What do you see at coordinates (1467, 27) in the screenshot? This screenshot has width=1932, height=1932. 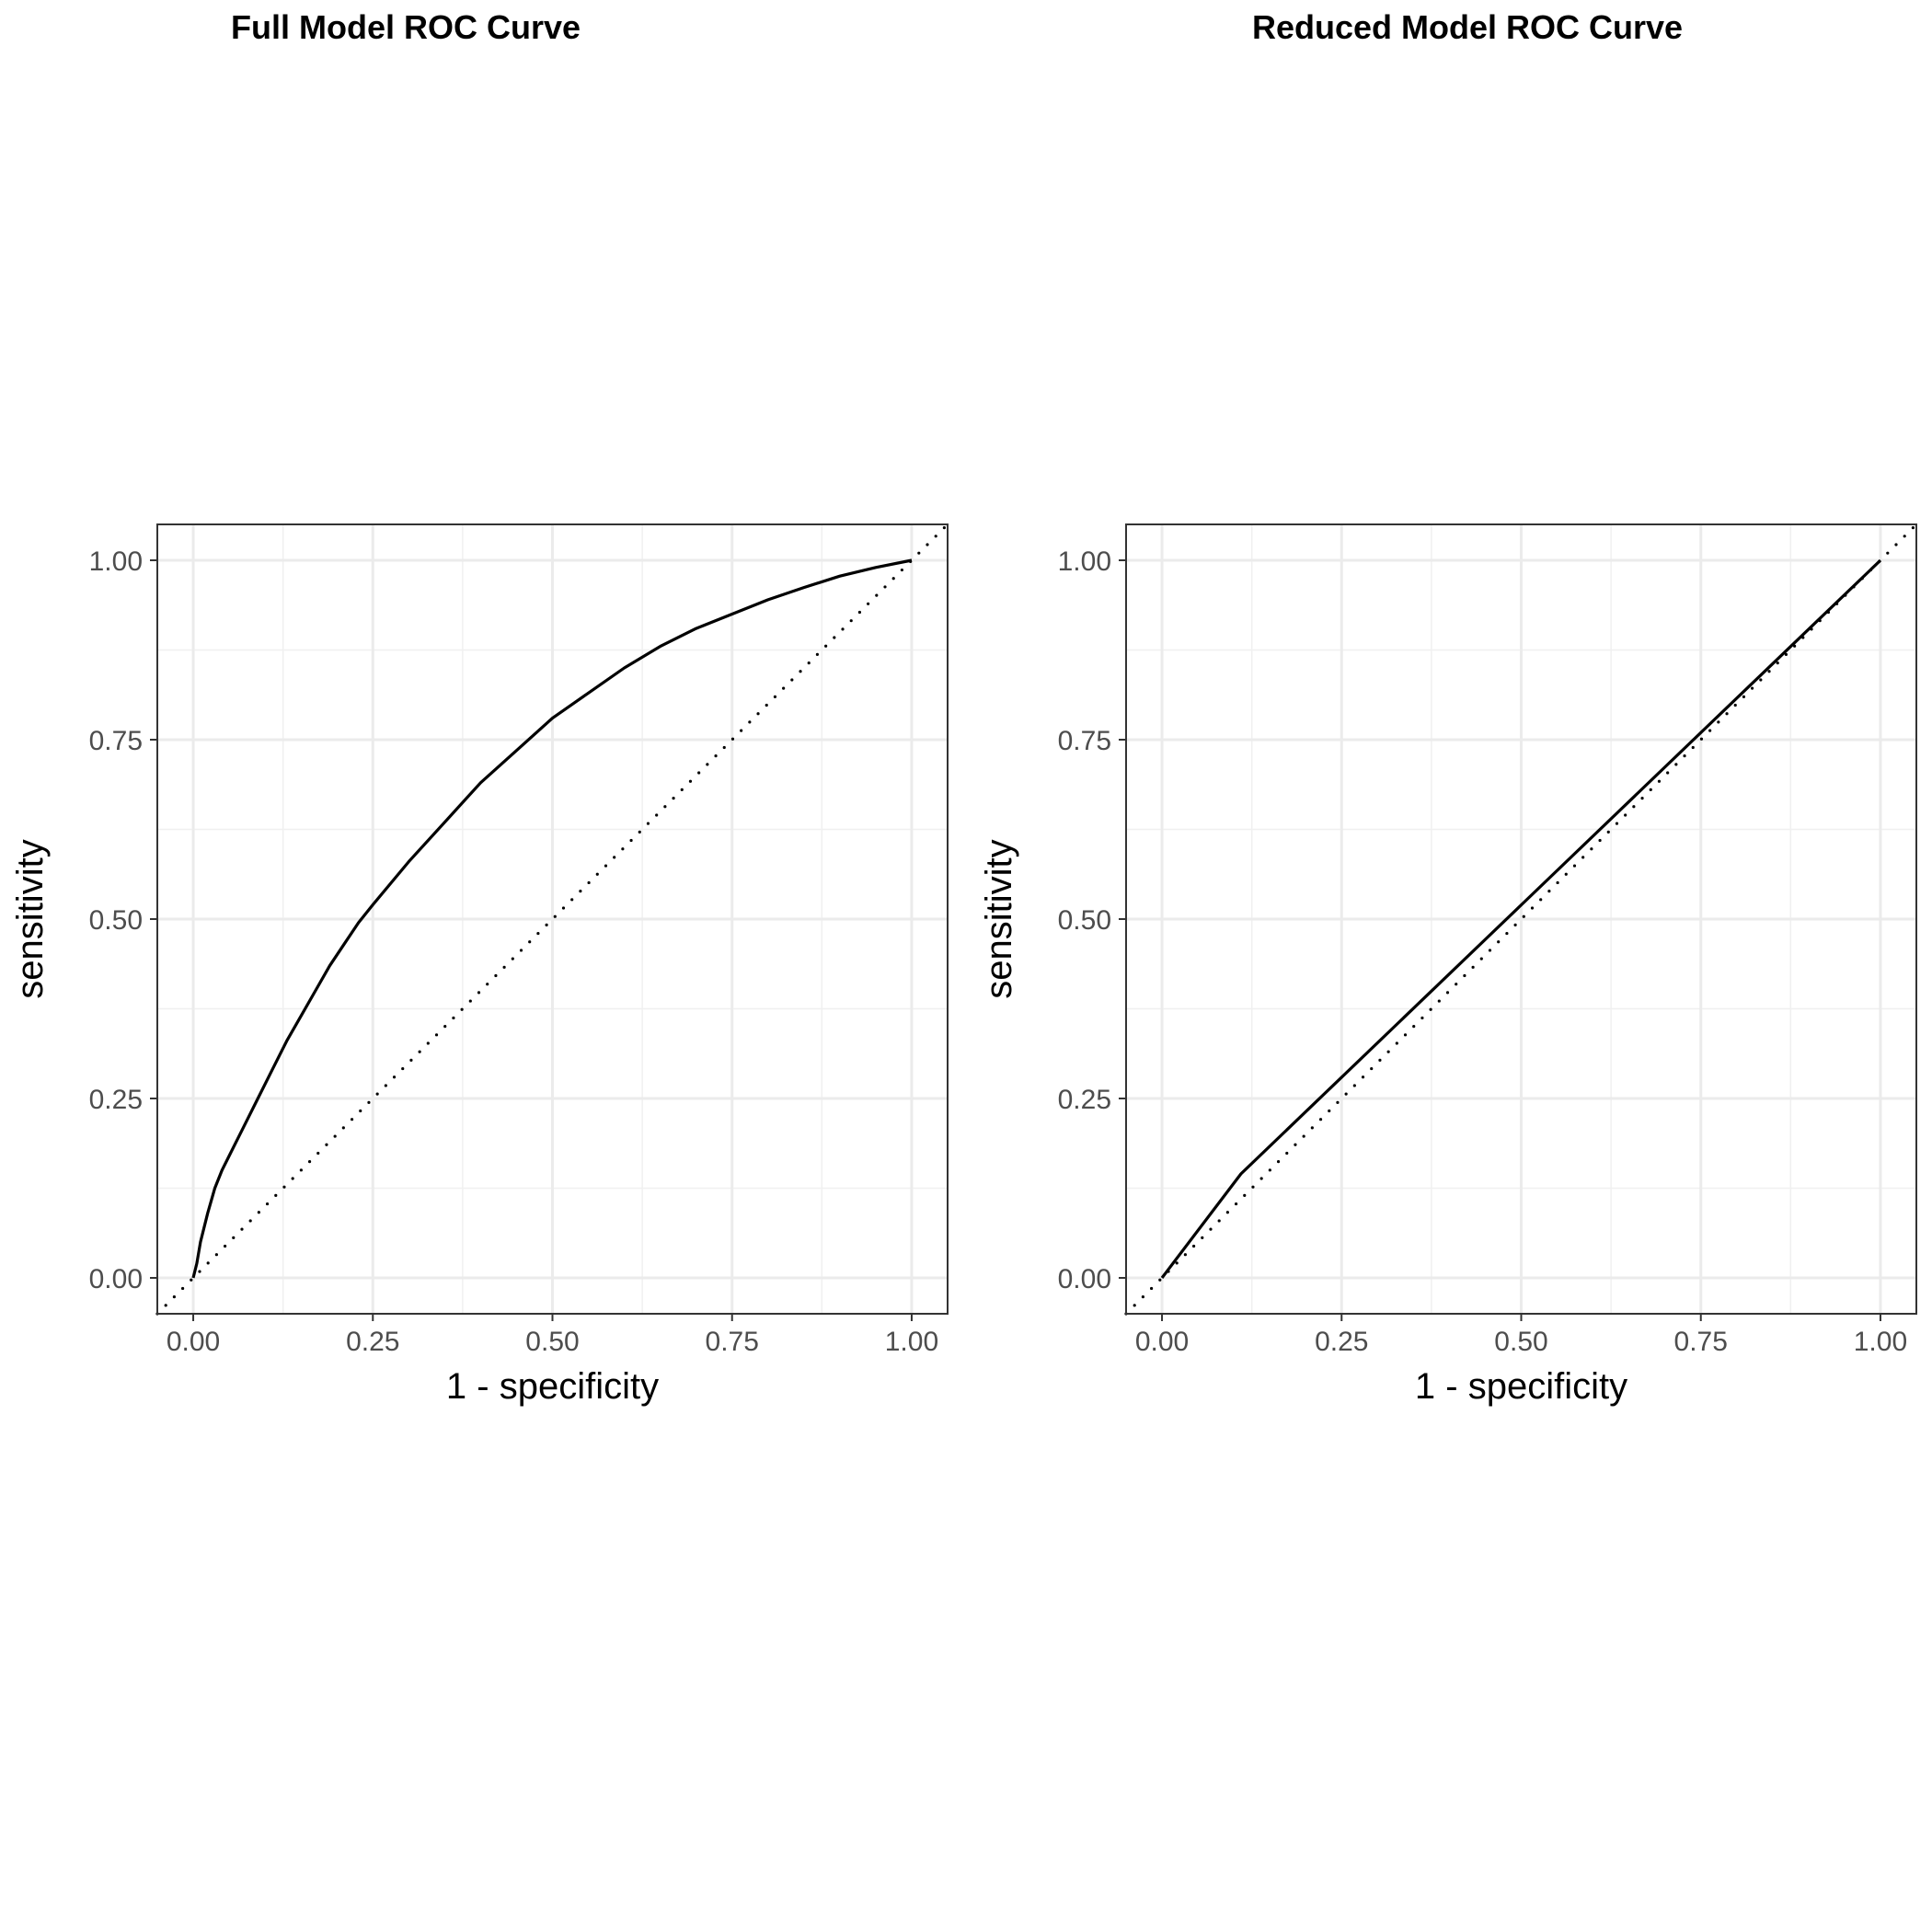 I see `chart-title: Reduced Model ROC Curve` at bounding box center [1467, 27].